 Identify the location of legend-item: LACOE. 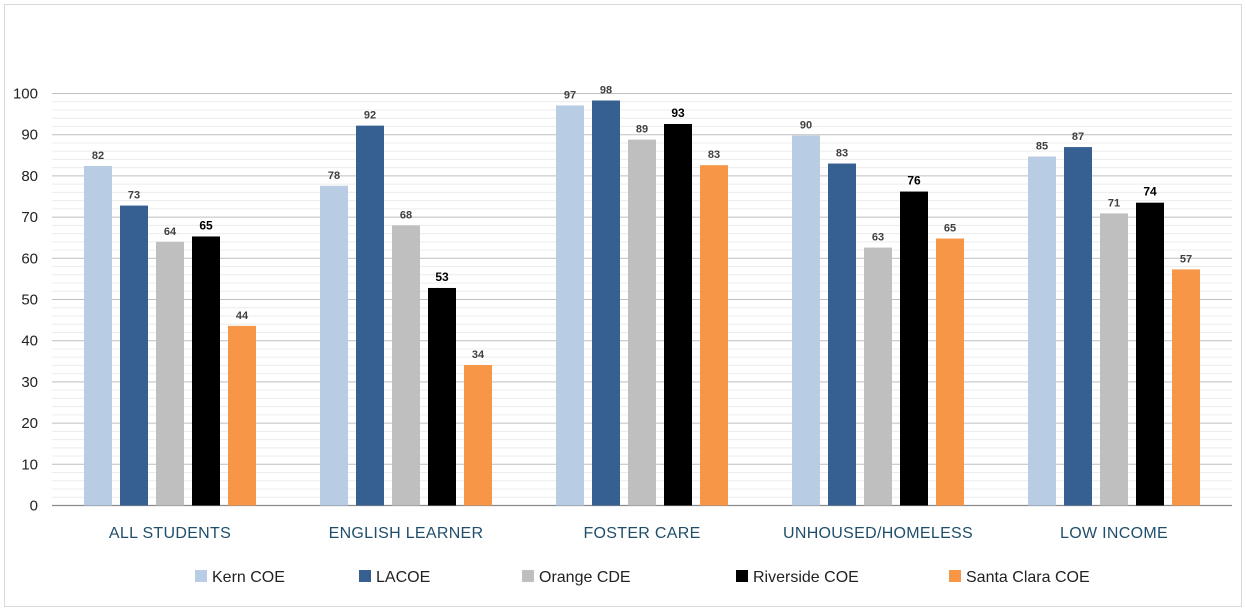
(394, 577).